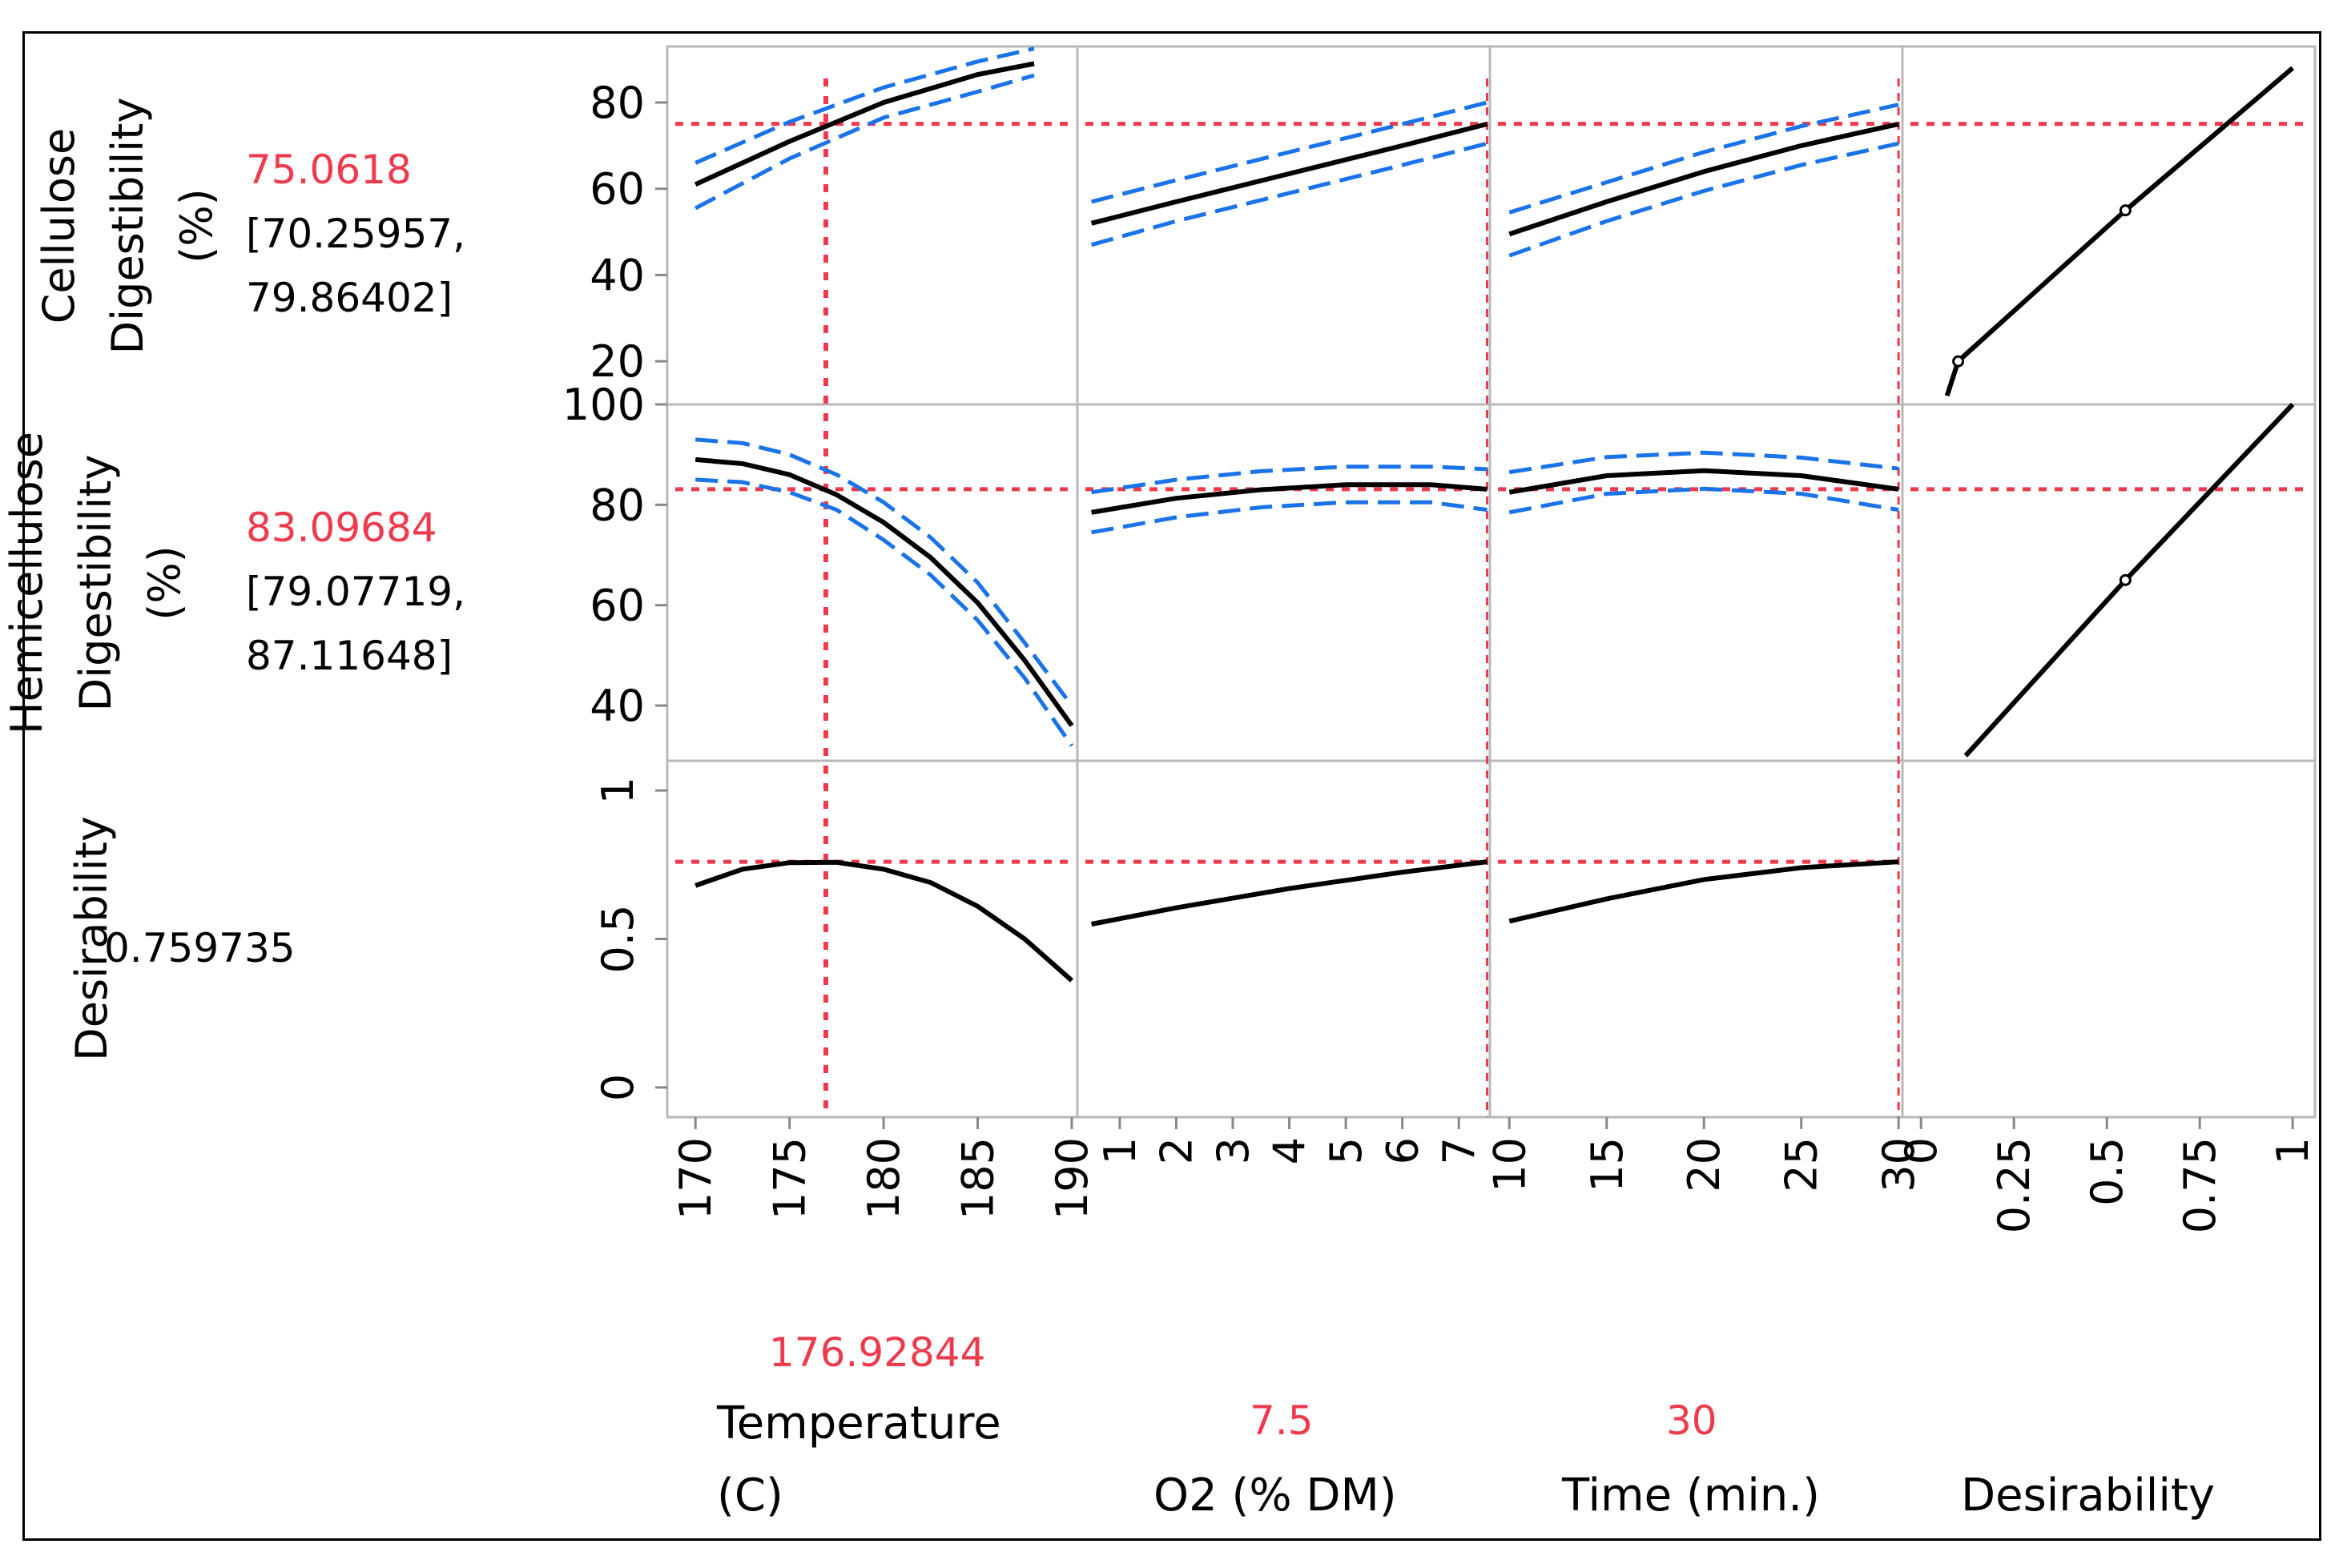 Image resolution: width=2347 pixels, height=1568 pixels. I want to click on panel-r2-c1, so click(1284, 939).